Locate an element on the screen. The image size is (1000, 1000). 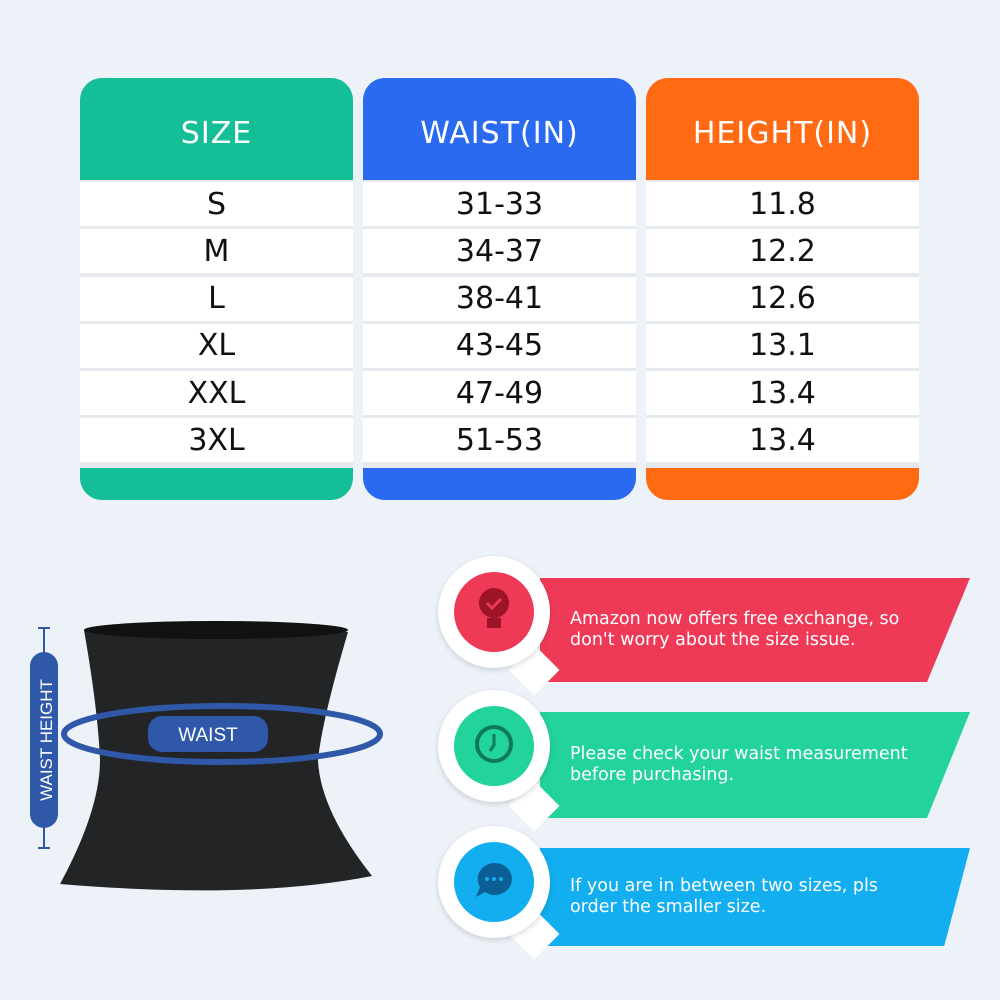
clock-icon is located at coordinates (494, 746).